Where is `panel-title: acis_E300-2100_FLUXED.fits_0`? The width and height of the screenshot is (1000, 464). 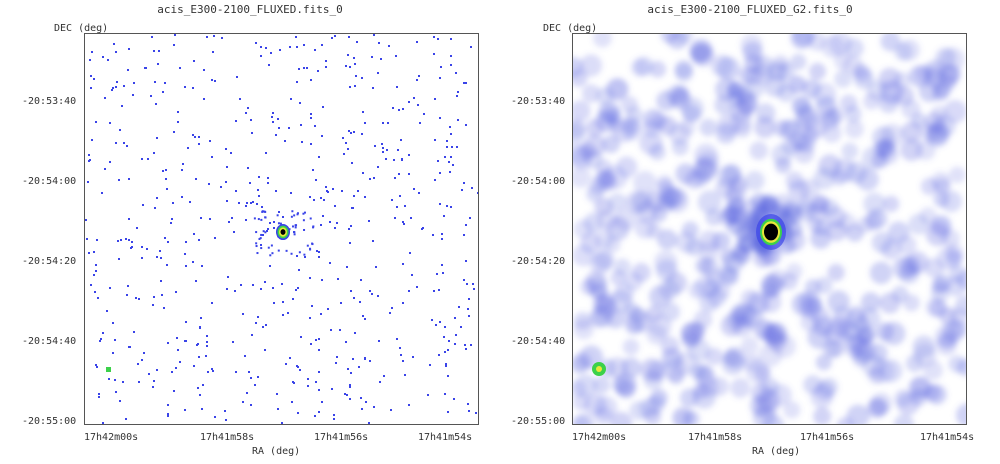
panel-title: acis_E300-2100_FLUXED.fits_0 is located at coordinates (250, 9).